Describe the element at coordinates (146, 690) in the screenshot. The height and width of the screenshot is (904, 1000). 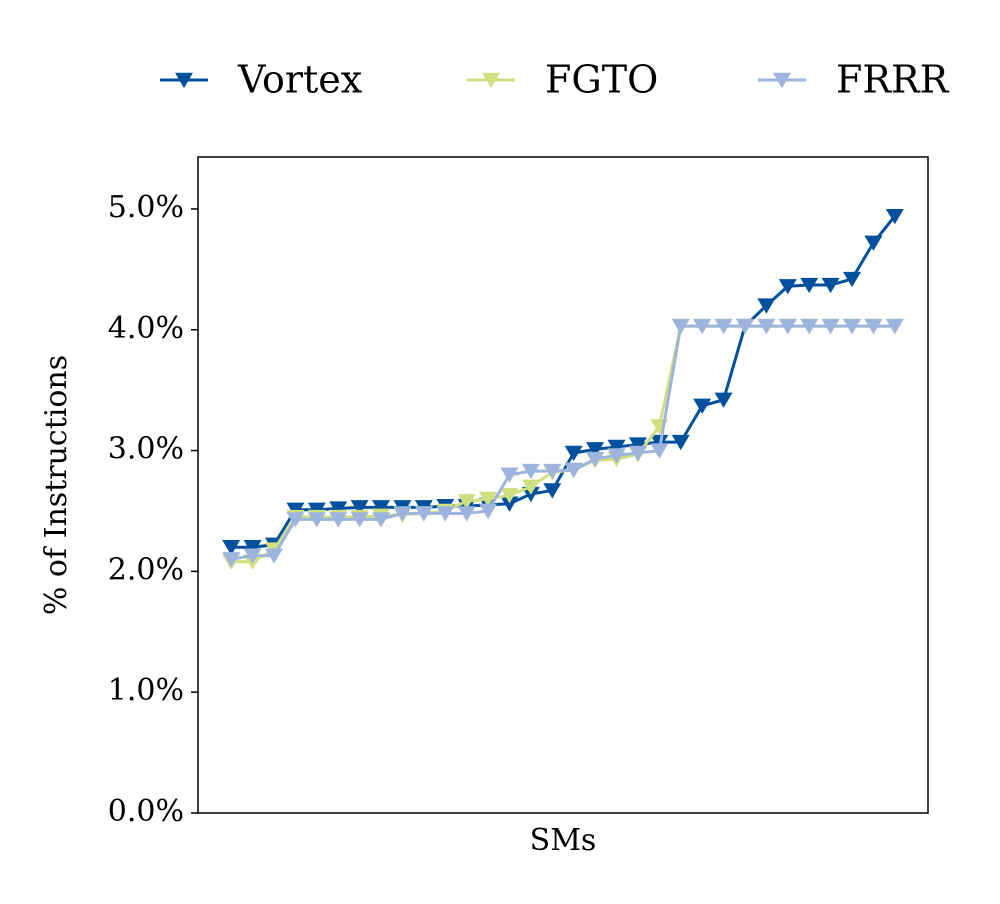
I see `y-tick-label: 1.0%` at that location.